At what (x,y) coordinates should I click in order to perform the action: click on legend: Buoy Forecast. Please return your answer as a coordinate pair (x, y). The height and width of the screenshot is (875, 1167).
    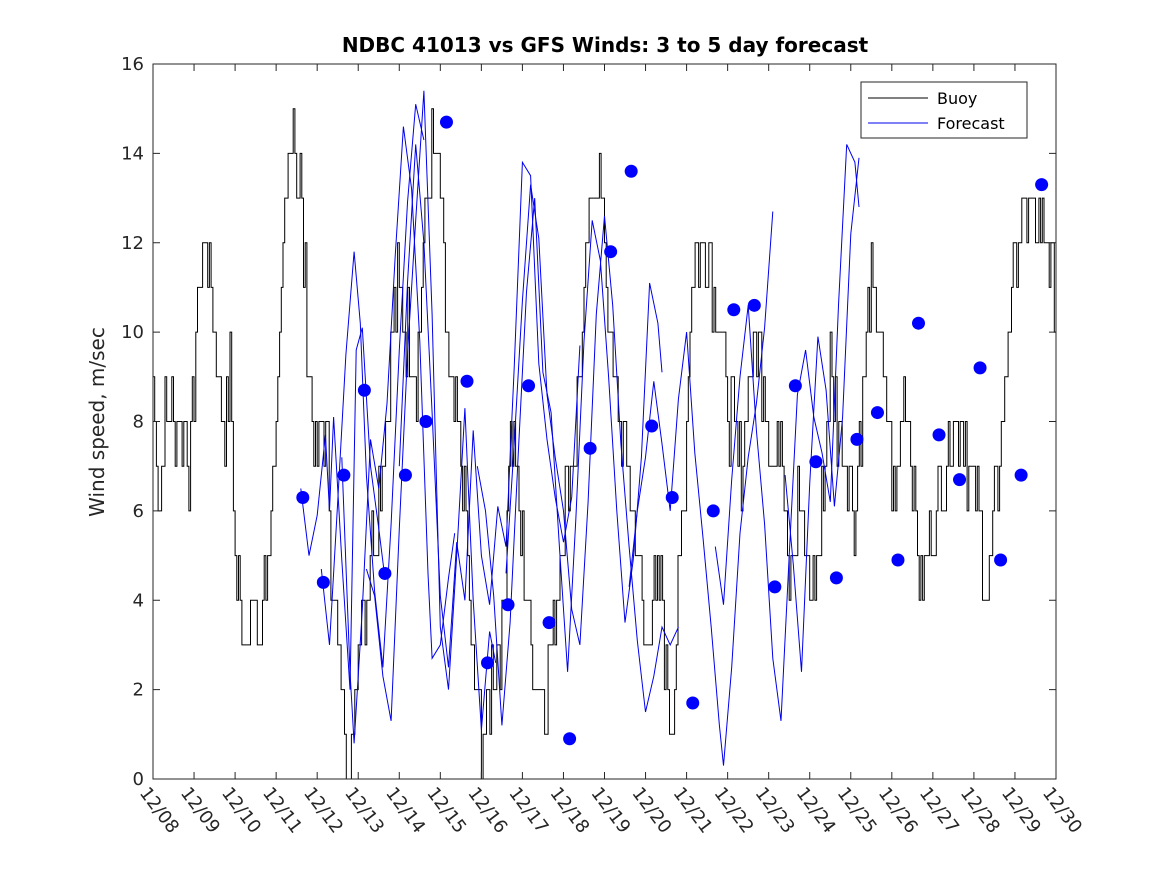
    Looking at the image, I should click on (944, 110).